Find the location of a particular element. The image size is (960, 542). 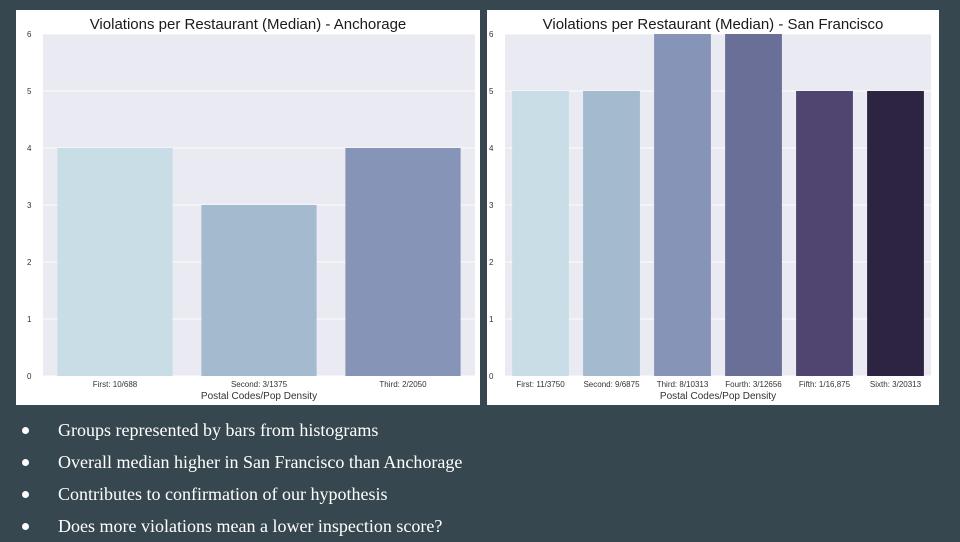

x-tick-label: Third: 8/10313 is located at coordinates (683, 384).